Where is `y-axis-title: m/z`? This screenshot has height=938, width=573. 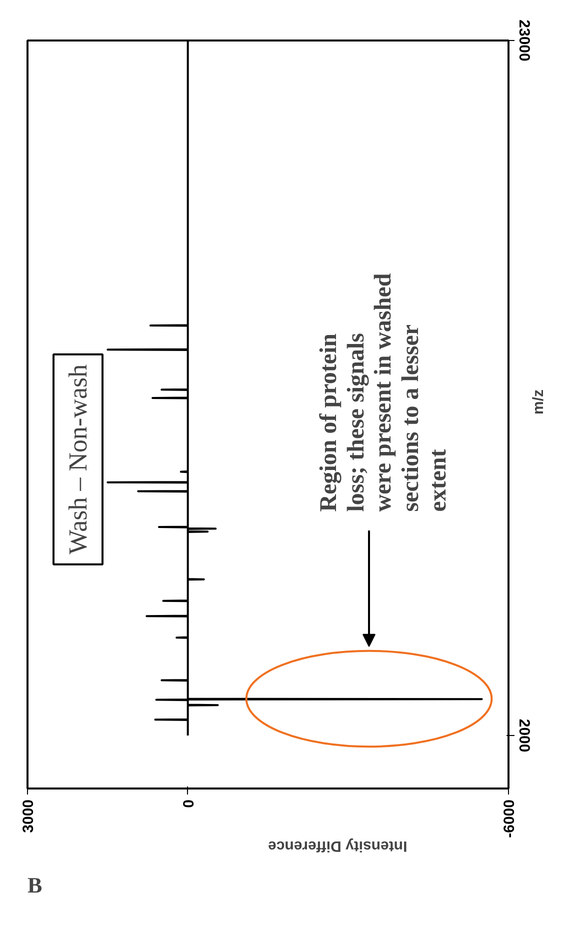 y-axis-title: m/z is located at coordinates (538, 401).